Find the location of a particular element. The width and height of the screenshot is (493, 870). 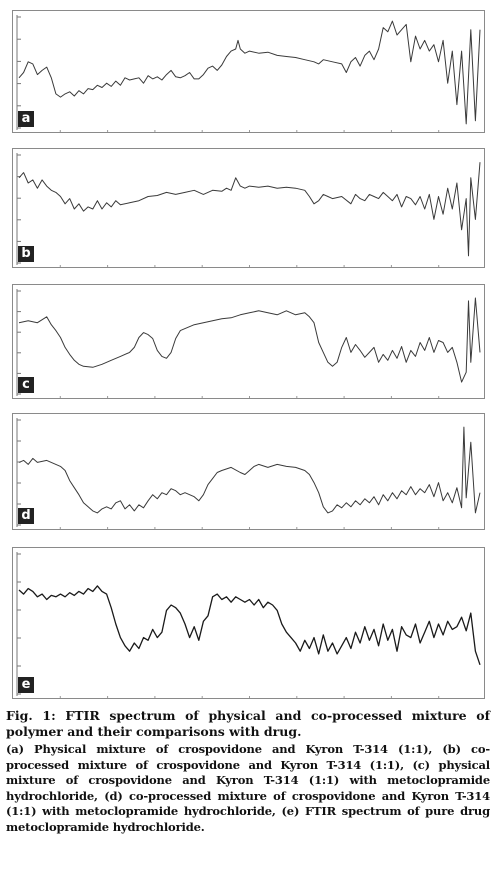

spectrum-b-line is located at coordinates (249, 209).